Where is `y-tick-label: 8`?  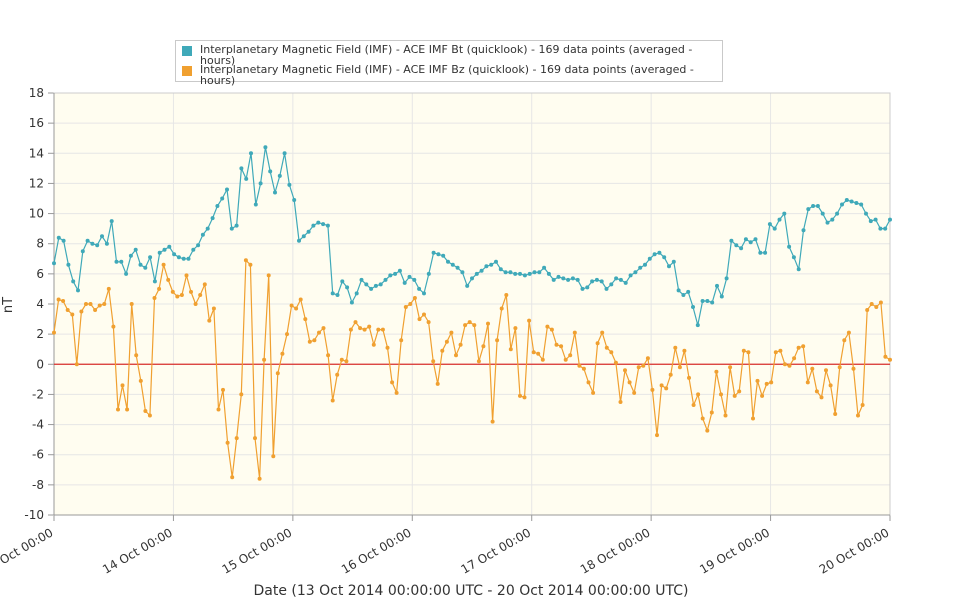 y-tick-label: 8 is located at coordinates (40, 244).